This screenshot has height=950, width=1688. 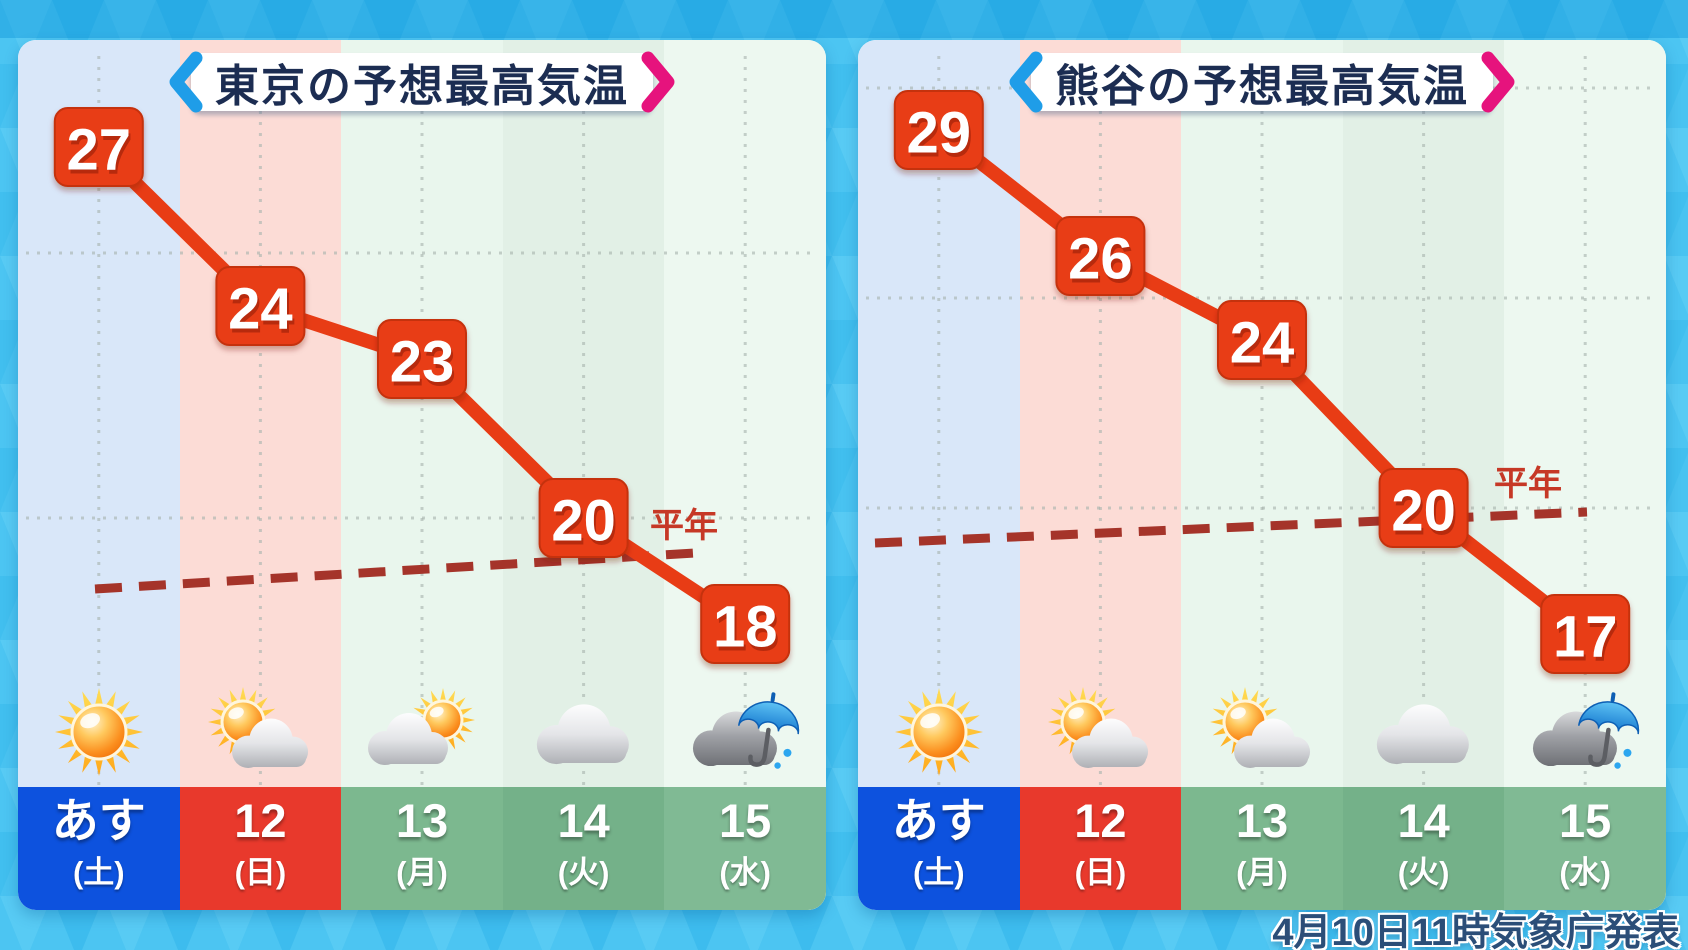 I want to click on temp-value-shadow: 29, so click(x=941, y=137).